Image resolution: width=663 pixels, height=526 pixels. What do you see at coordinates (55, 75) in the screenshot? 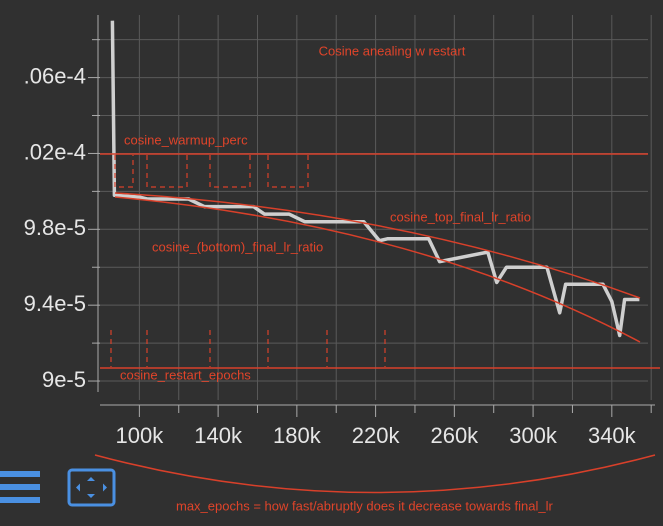
I see `y-tick-label: .06e-4` at bounding box center [55, 75].